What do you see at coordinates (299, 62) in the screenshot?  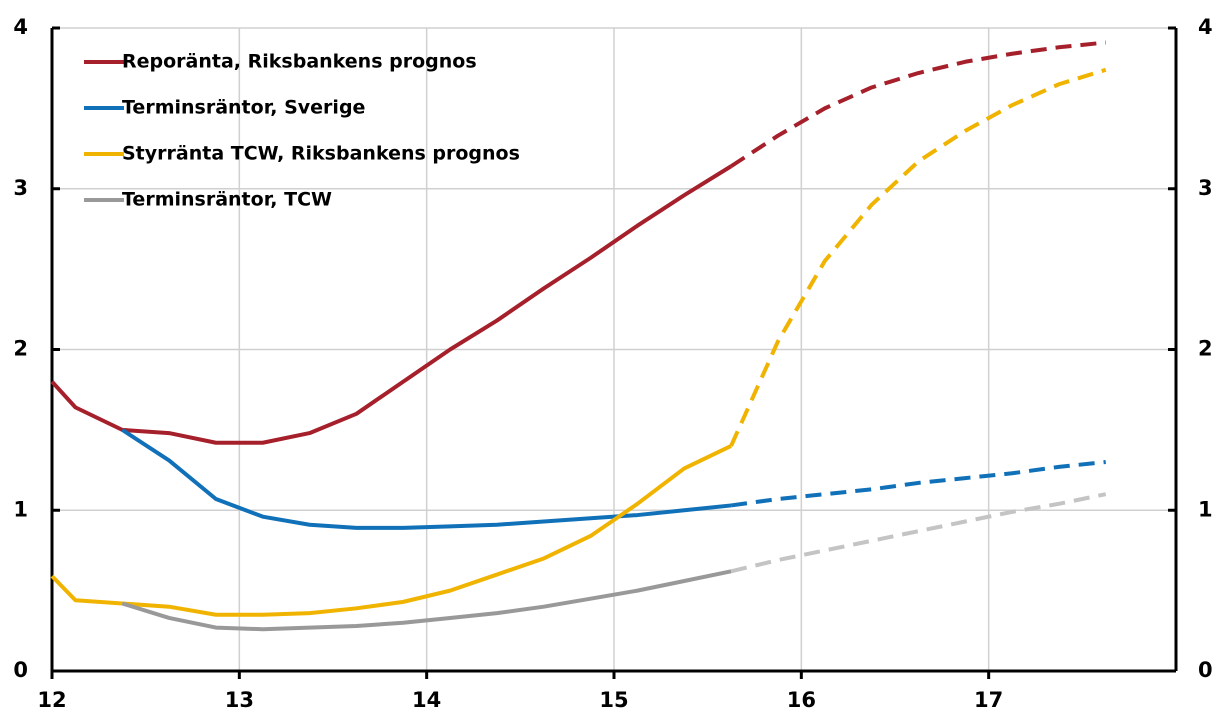 I see `legend-label: Reporänta, Riksbankens prognos` at bounding box center [299, 62].